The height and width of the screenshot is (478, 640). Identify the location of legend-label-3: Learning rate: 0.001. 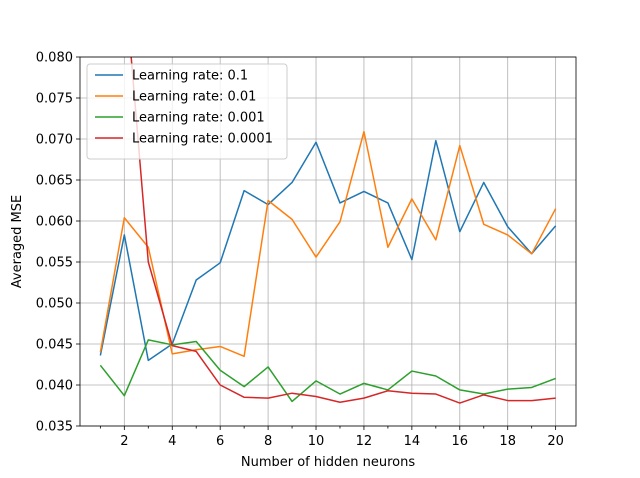
(198, 118).